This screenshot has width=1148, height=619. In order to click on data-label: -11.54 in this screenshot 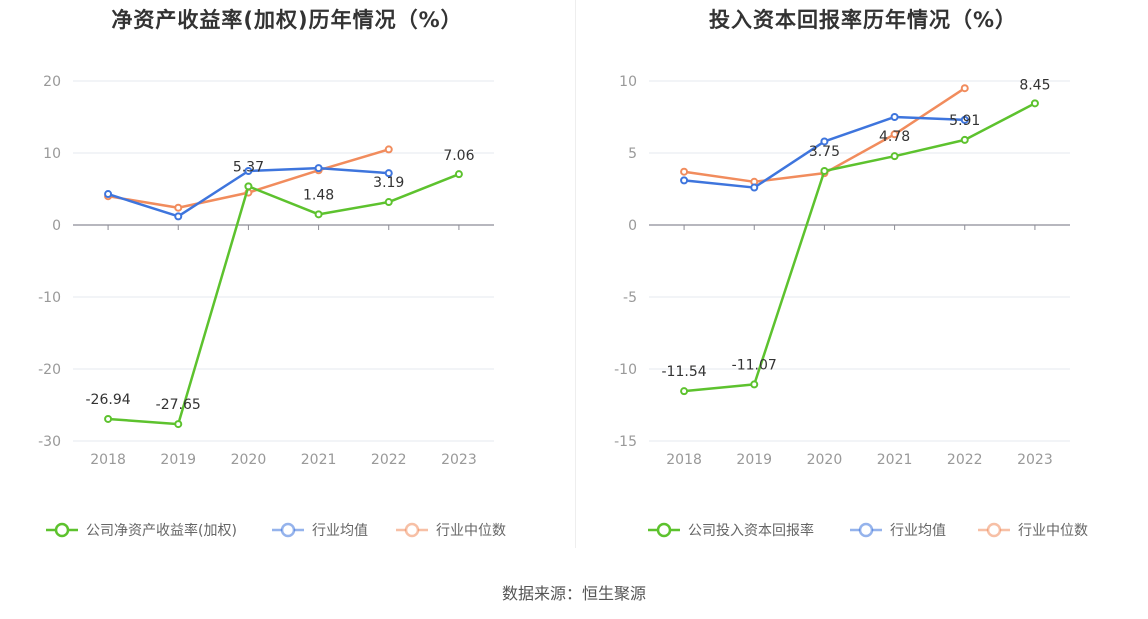, I will do `click(684, 372)`.